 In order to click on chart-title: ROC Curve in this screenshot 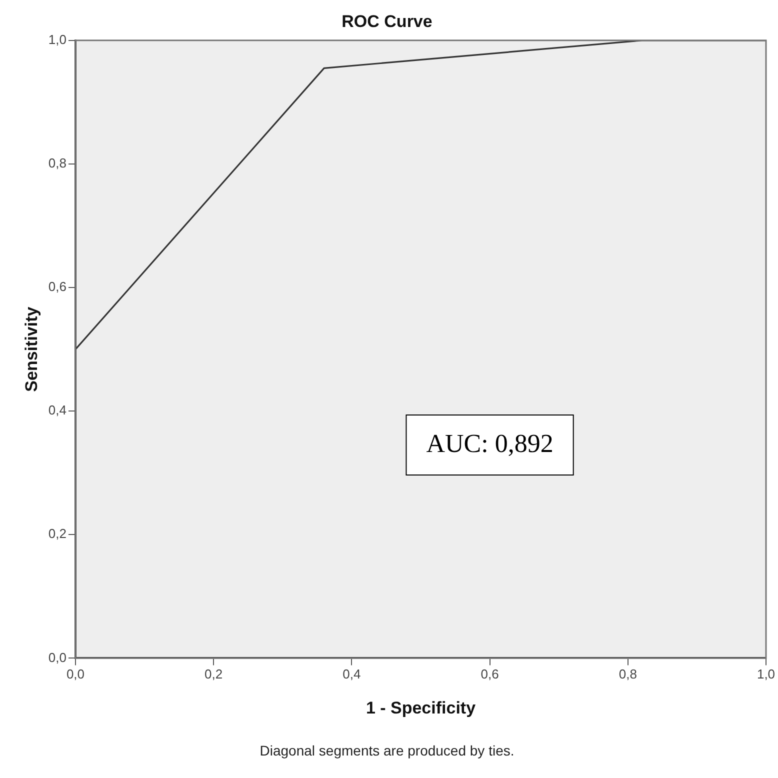, I will do `click(387, 21)`.